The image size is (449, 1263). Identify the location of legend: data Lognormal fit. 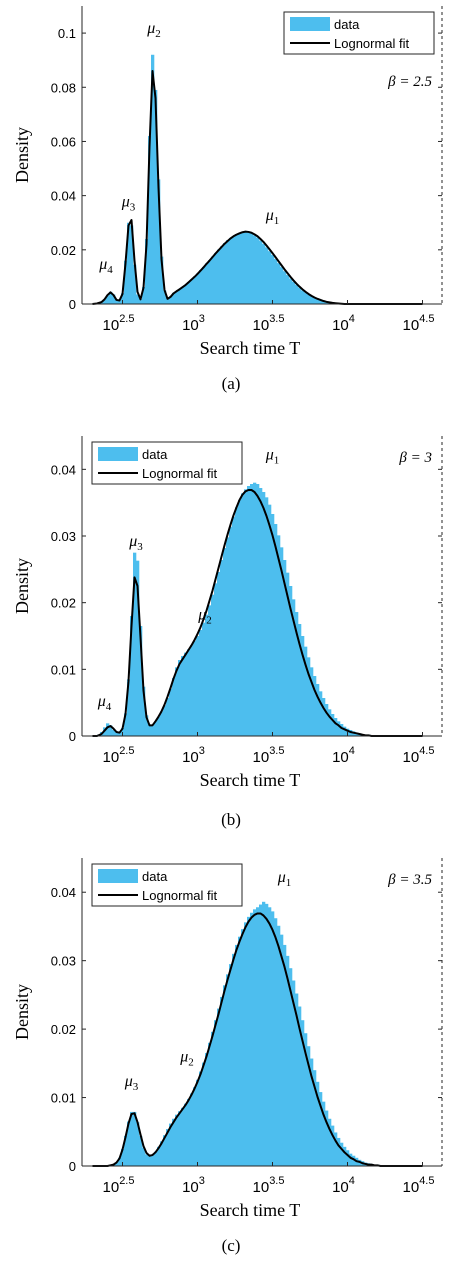
(167, 885).